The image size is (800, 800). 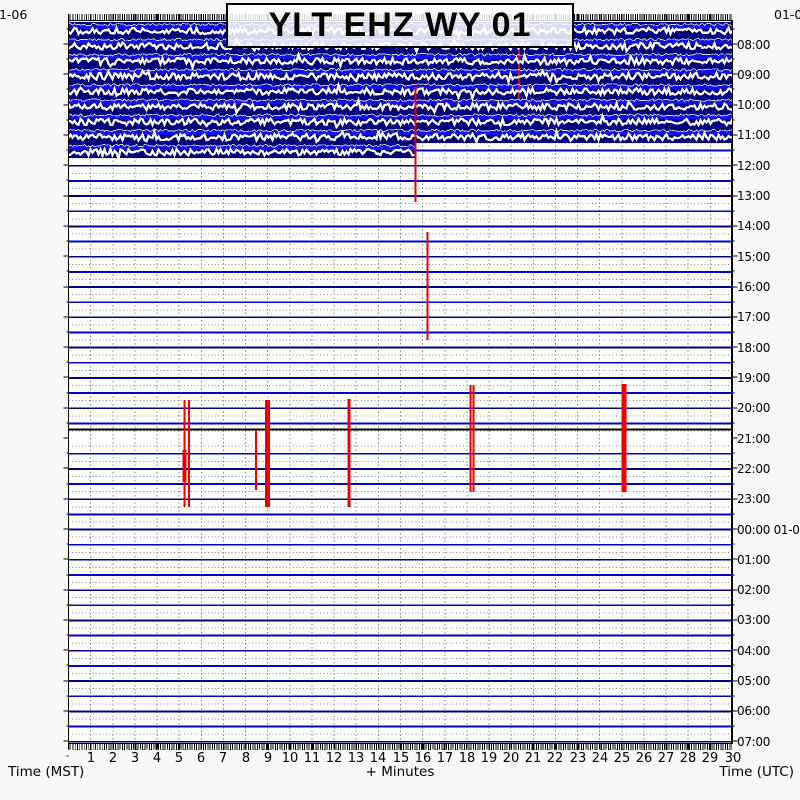 I want to click on utc-time-label: 07:00, so click(x=754, y=742).